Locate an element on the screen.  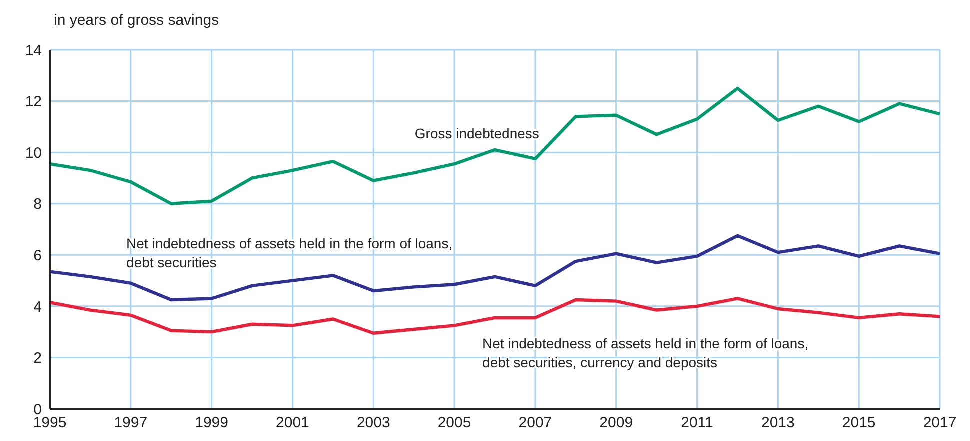
y-tick-label: 2 is located at coordinates (38, 359).